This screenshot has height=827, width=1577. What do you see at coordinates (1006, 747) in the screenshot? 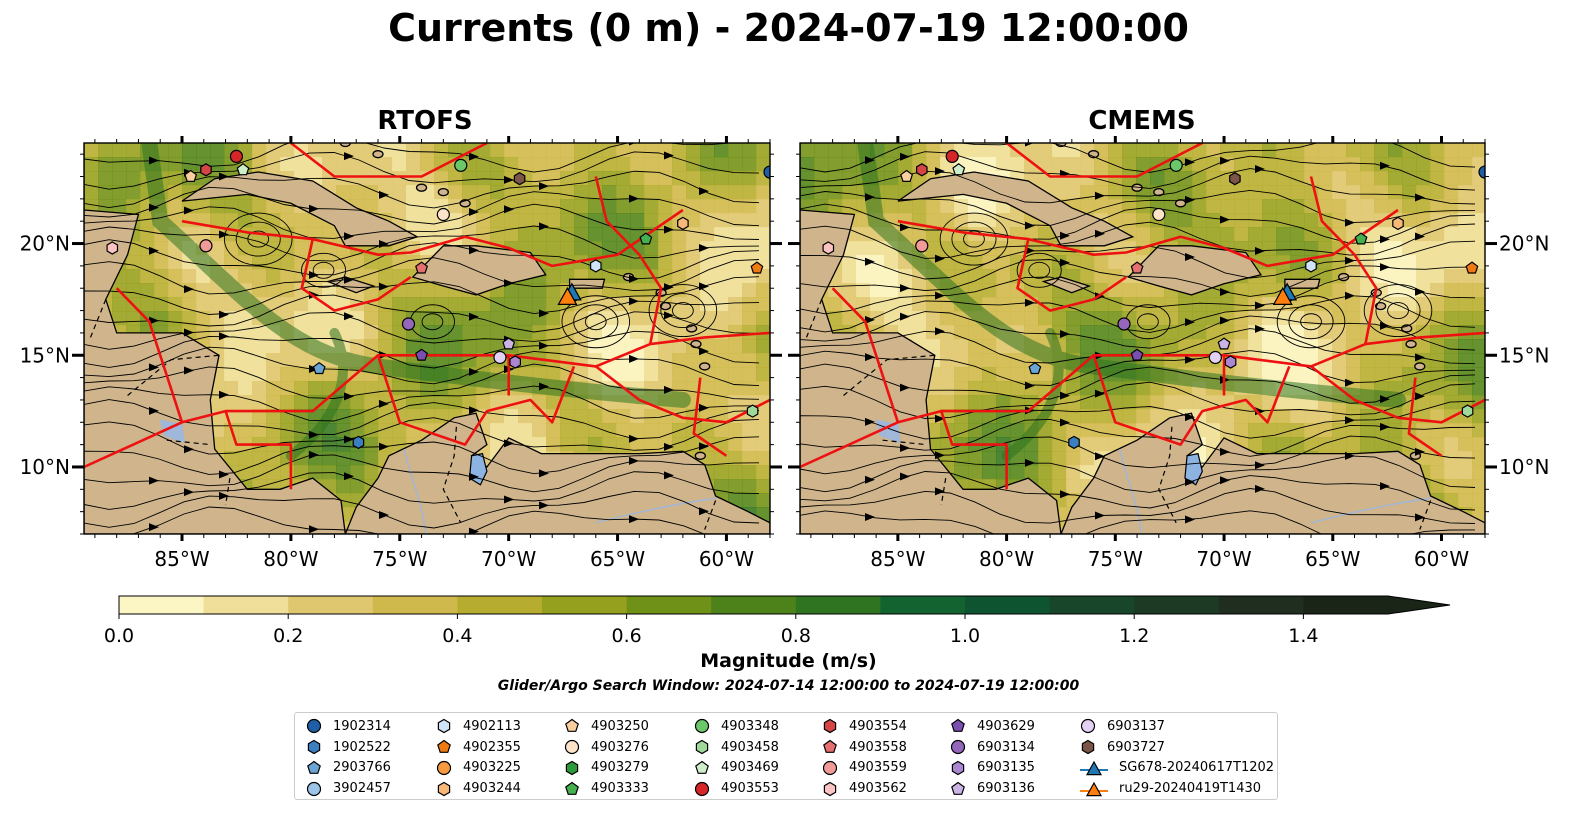
I see `legend-label: 6903134` at bounding box center [1006, 747].